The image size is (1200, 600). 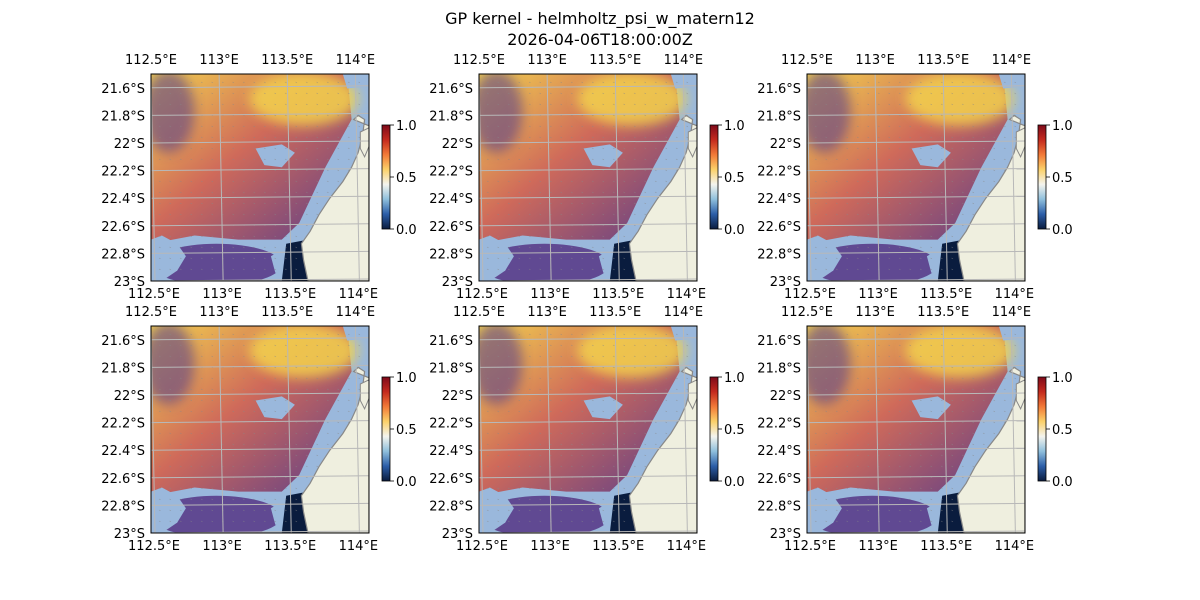 I want to click on title-kernel: GP kernel - helmholtz_psi_w_matern12, so click(x=600, y=18).